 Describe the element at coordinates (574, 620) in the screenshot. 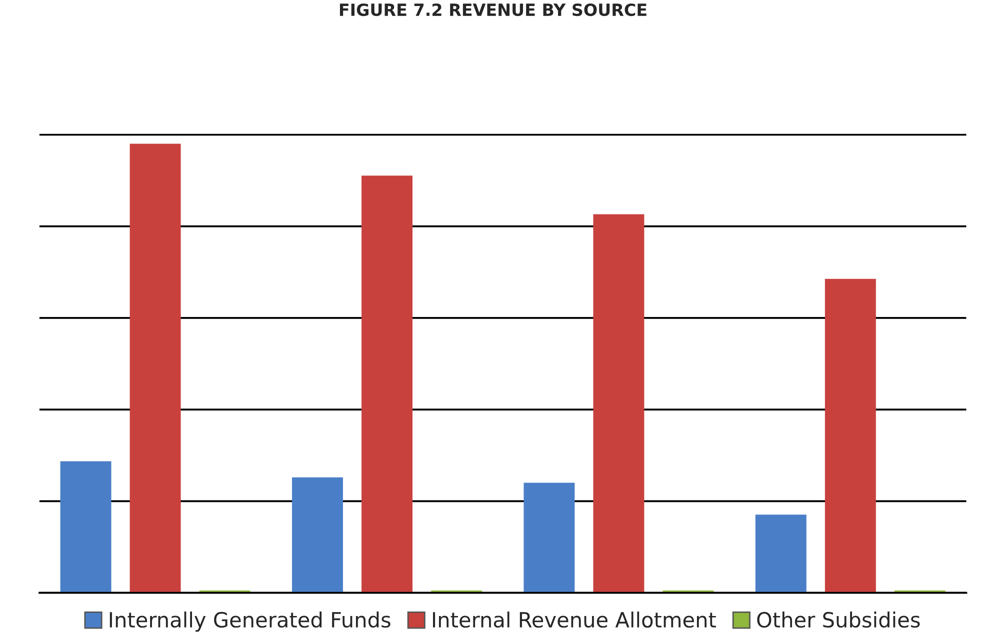

I see `legend-label: Internal Revenue Allotment` at that location.